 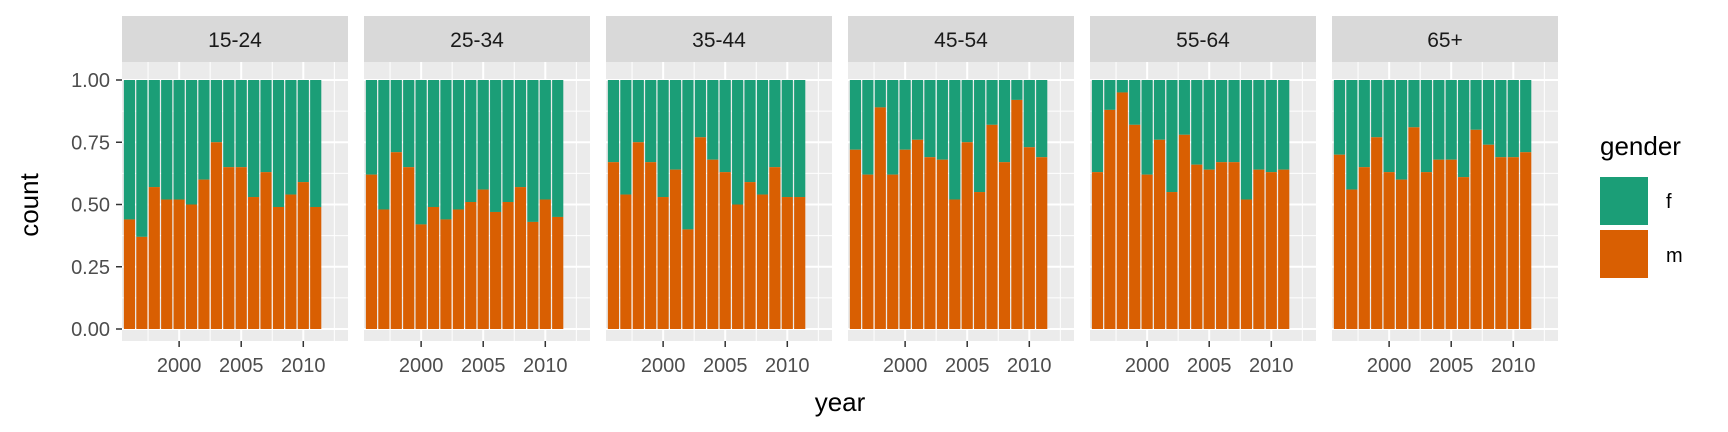 What do you see at coordinates (90, 206) in the screenshot?
I see `y-tick-label: 0.50` at bounding box center [90, 206].